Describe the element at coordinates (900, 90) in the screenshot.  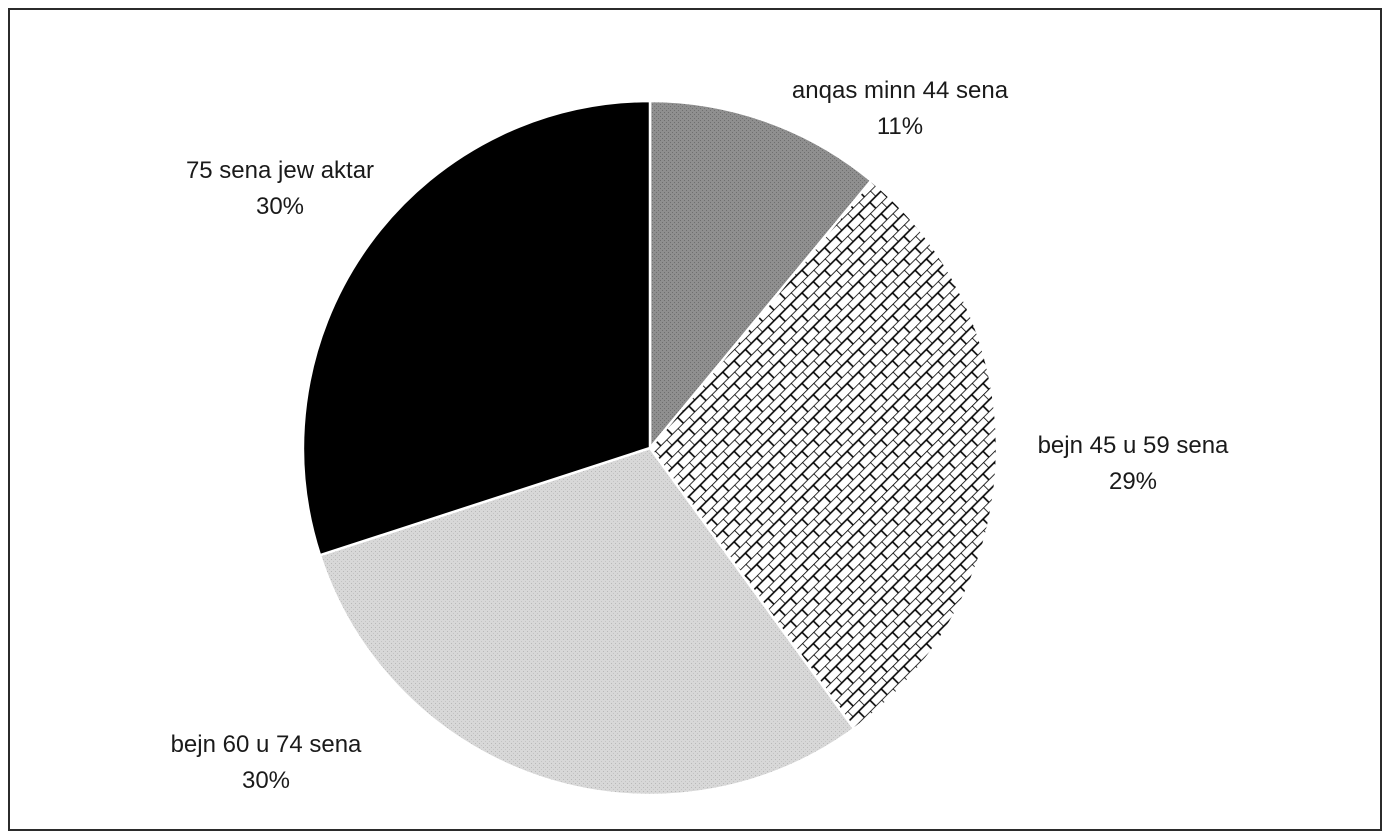
I see `slice-label-category-0: anqas minn 44 sena` at that location.